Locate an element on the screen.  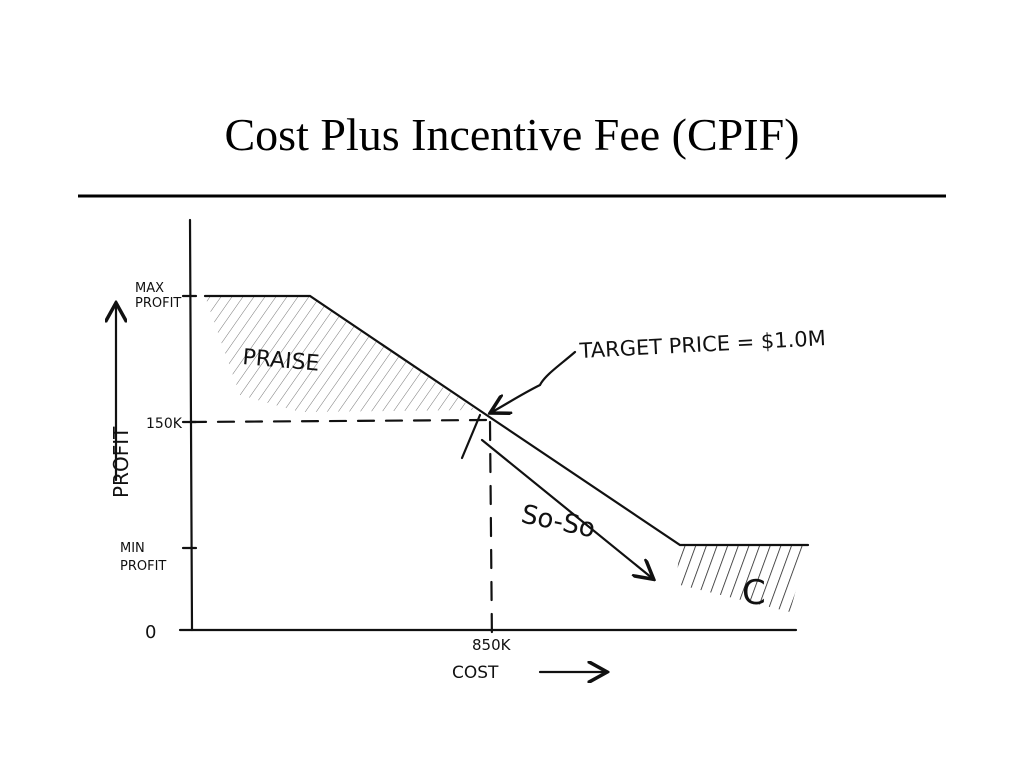
target-price-label: TARGET PRICE = $1.0M is located at coordinates (702, 344).